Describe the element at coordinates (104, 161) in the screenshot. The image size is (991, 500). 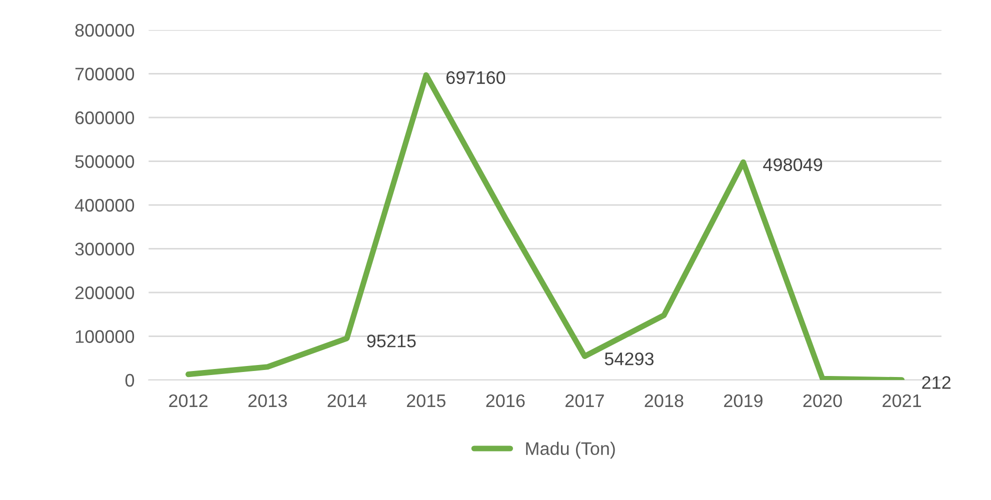
I see `y-tick-label: 500000` at that location.